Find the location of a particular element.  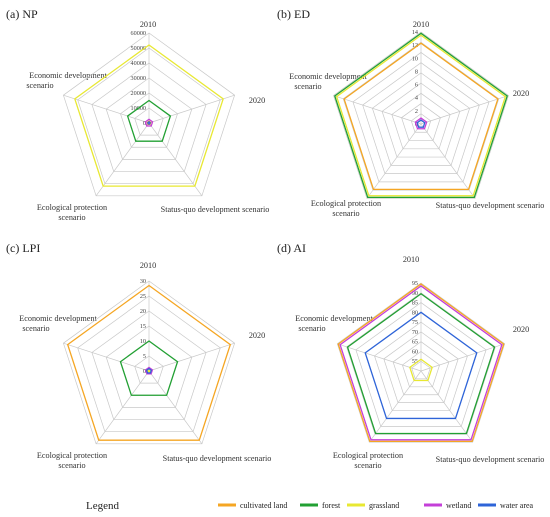

tick-label: 25 is located at coordinates (143, 296).